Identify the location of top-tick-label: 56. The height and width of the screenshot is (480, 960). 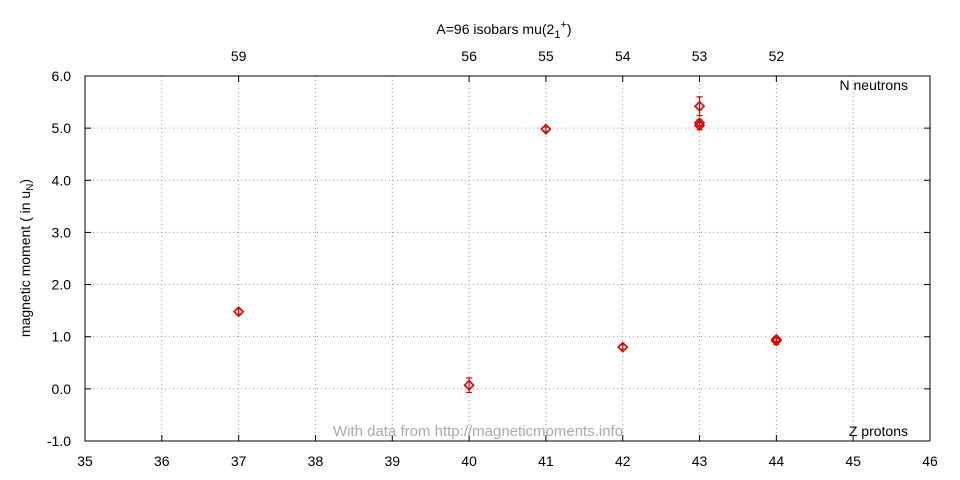
(469, 56).